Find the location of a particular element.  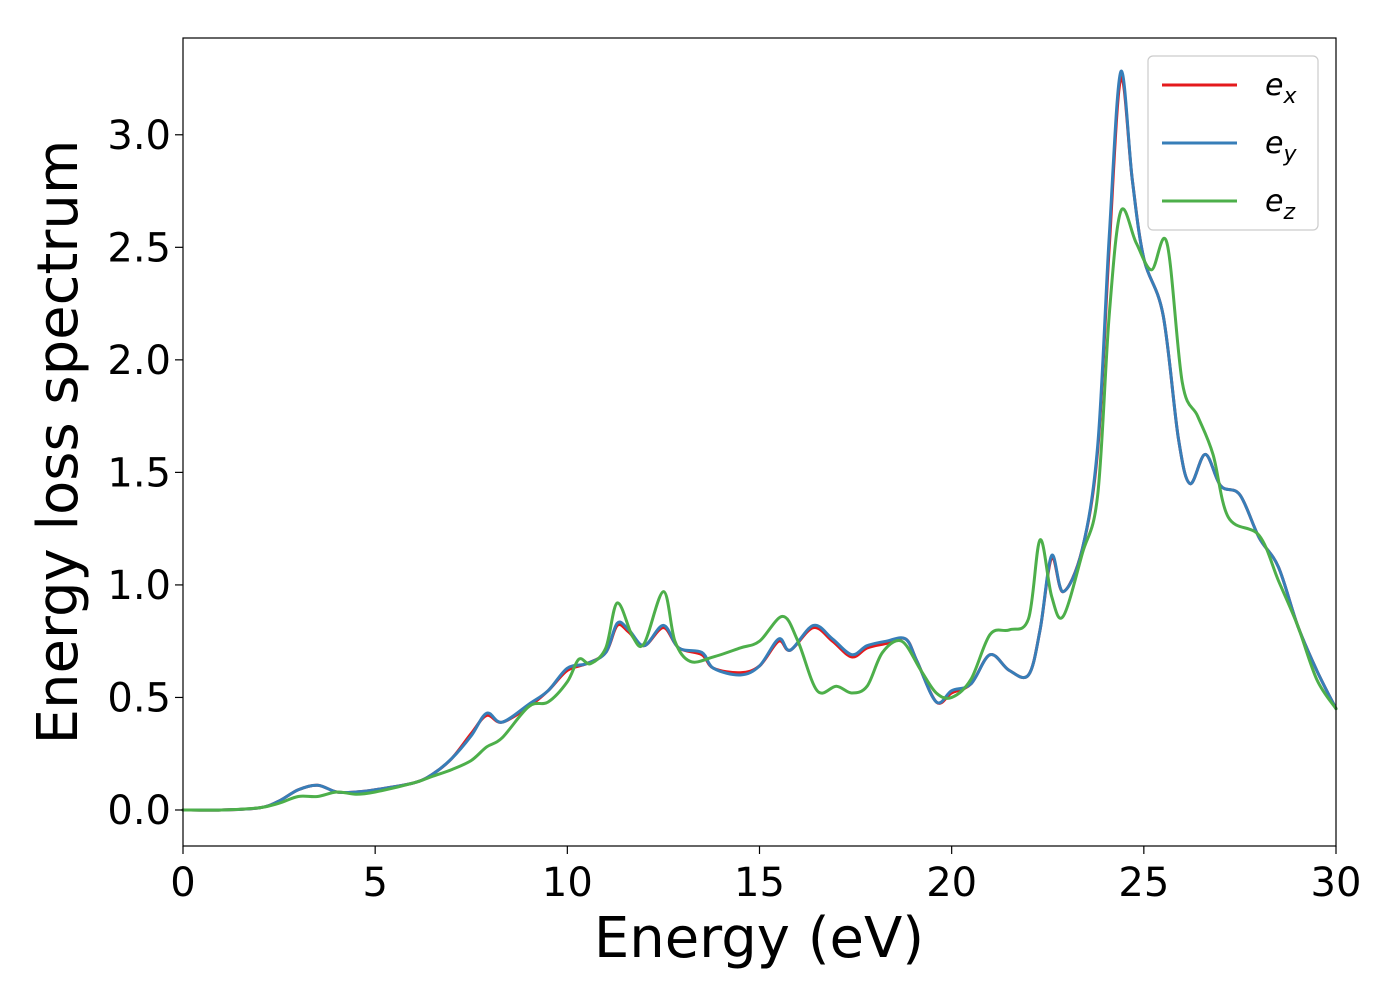

x-tick-label: 30 is located at coordinates (1336, 883).